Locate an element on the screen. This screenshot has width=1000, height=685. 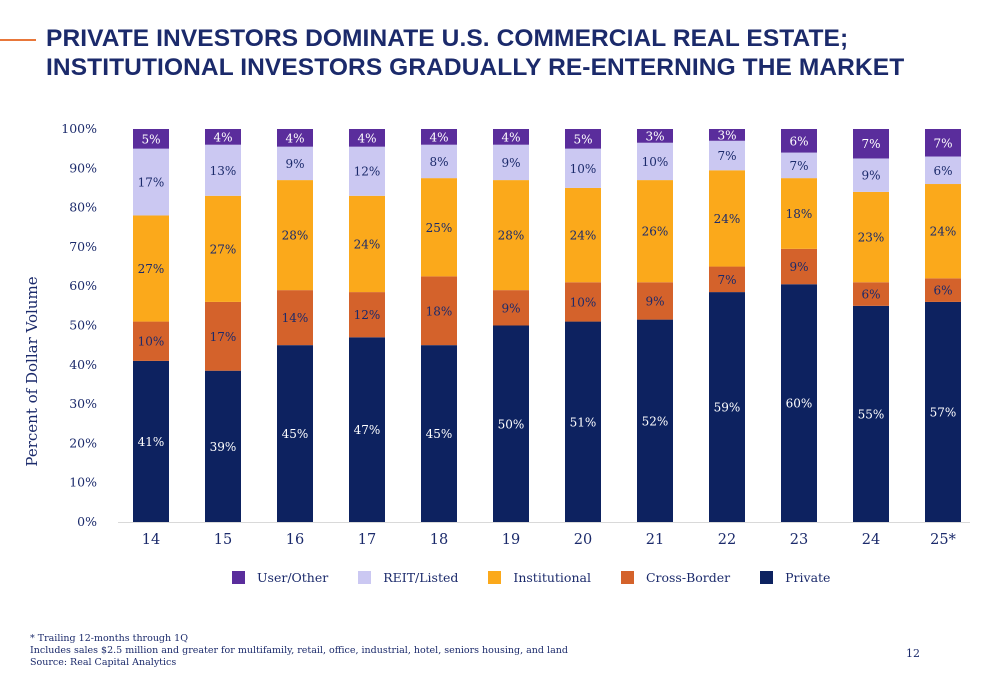
data-label-institutional: 18% is located at coordinates (799, 214).